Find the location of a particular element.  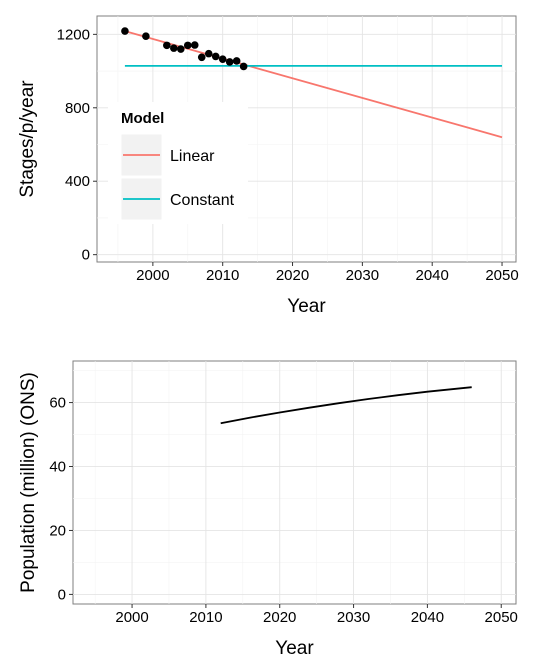

y-tick-label: 800 is located at coordinates (77, 108).